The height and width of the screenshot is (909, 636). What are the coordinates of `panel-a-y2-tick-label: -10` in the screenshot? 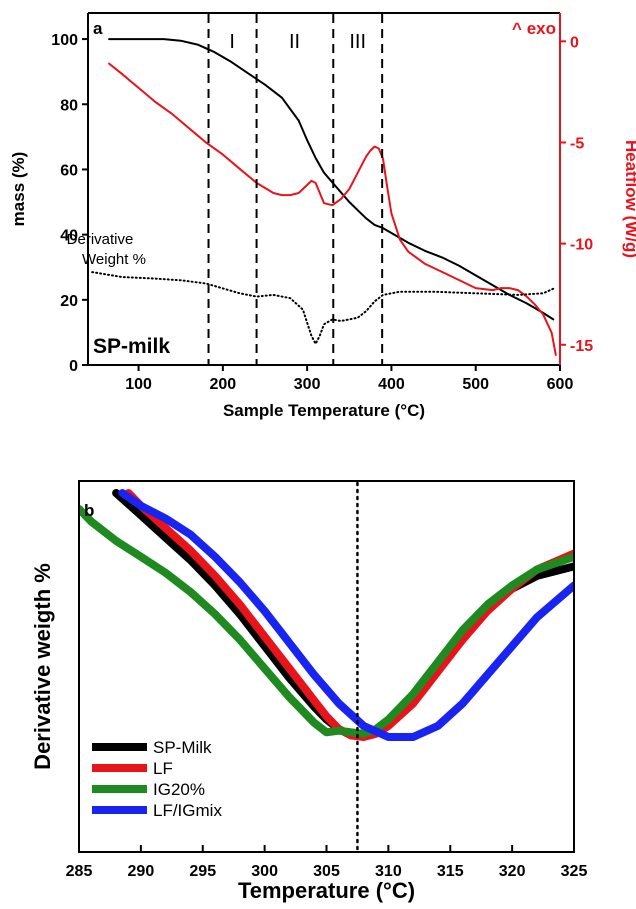 It's located at (581, 245).